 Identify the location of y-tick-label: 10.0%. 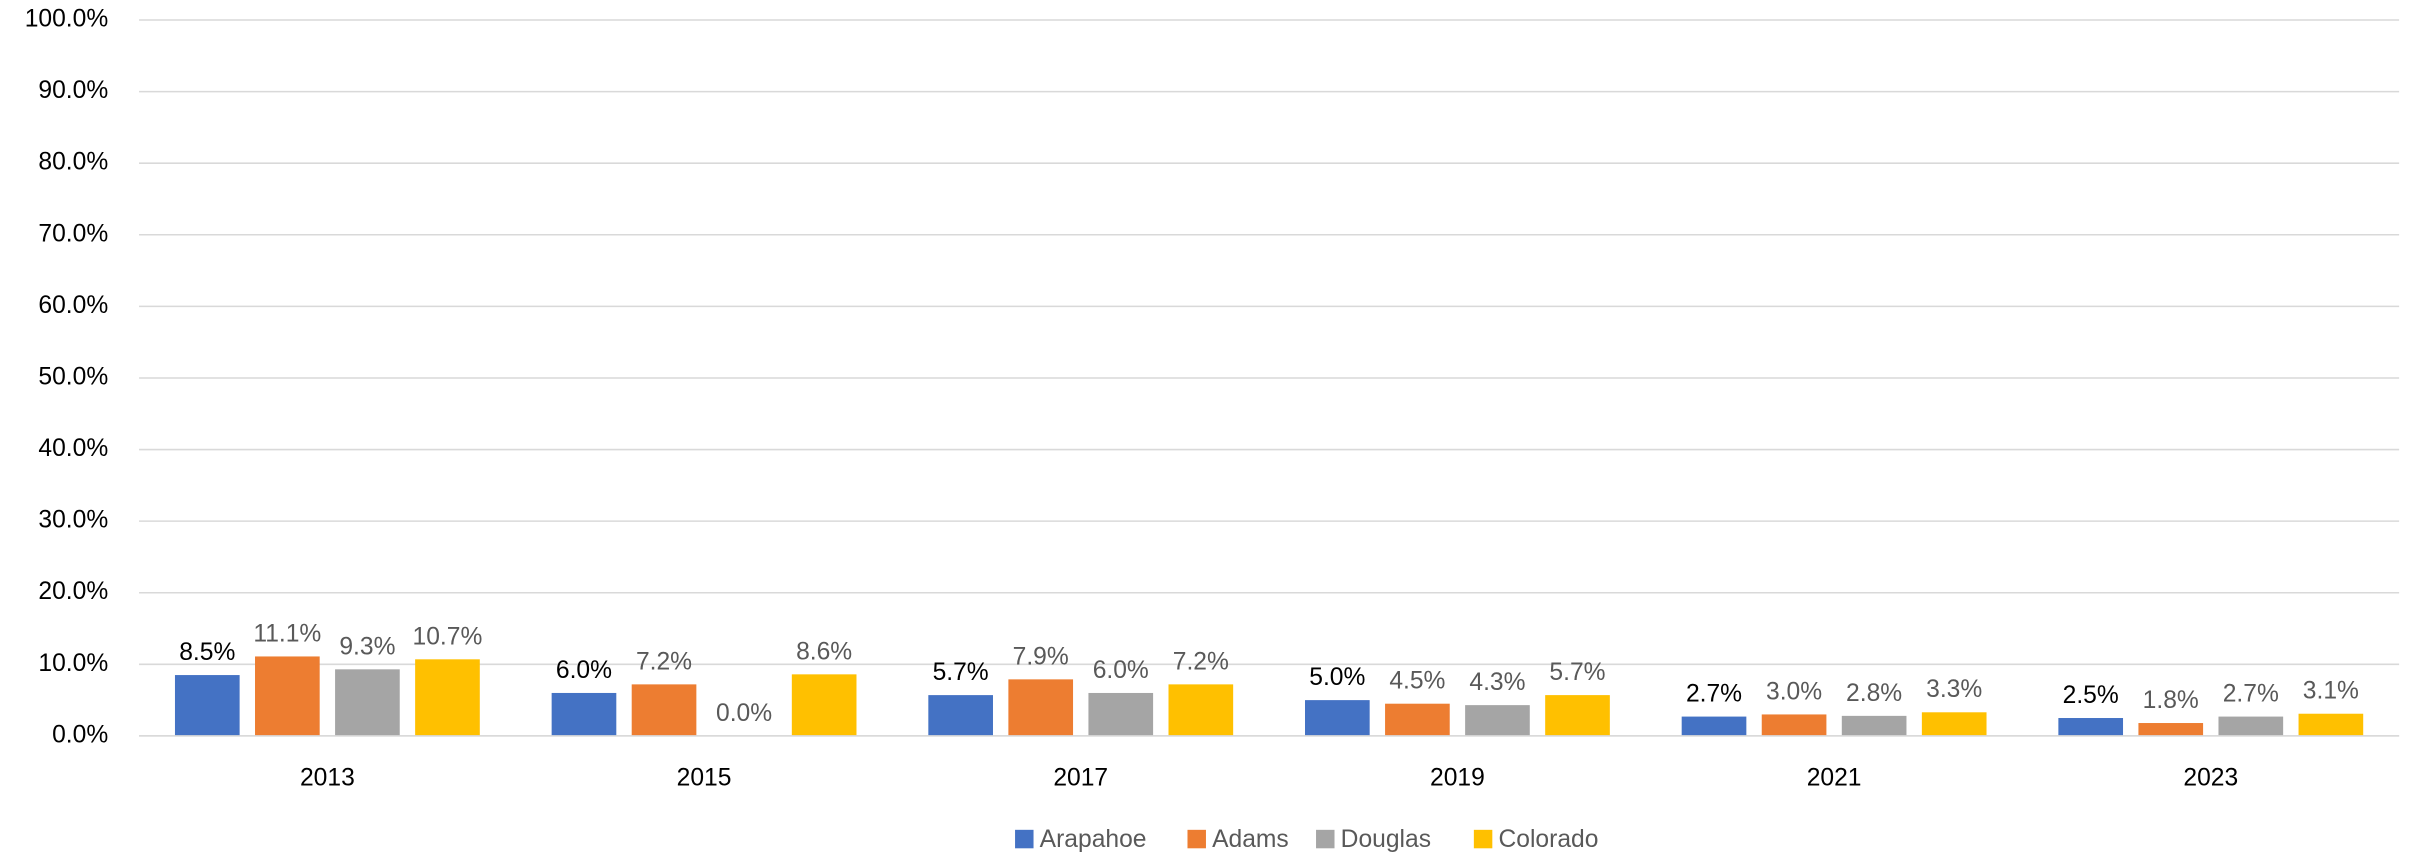
(73, 663).